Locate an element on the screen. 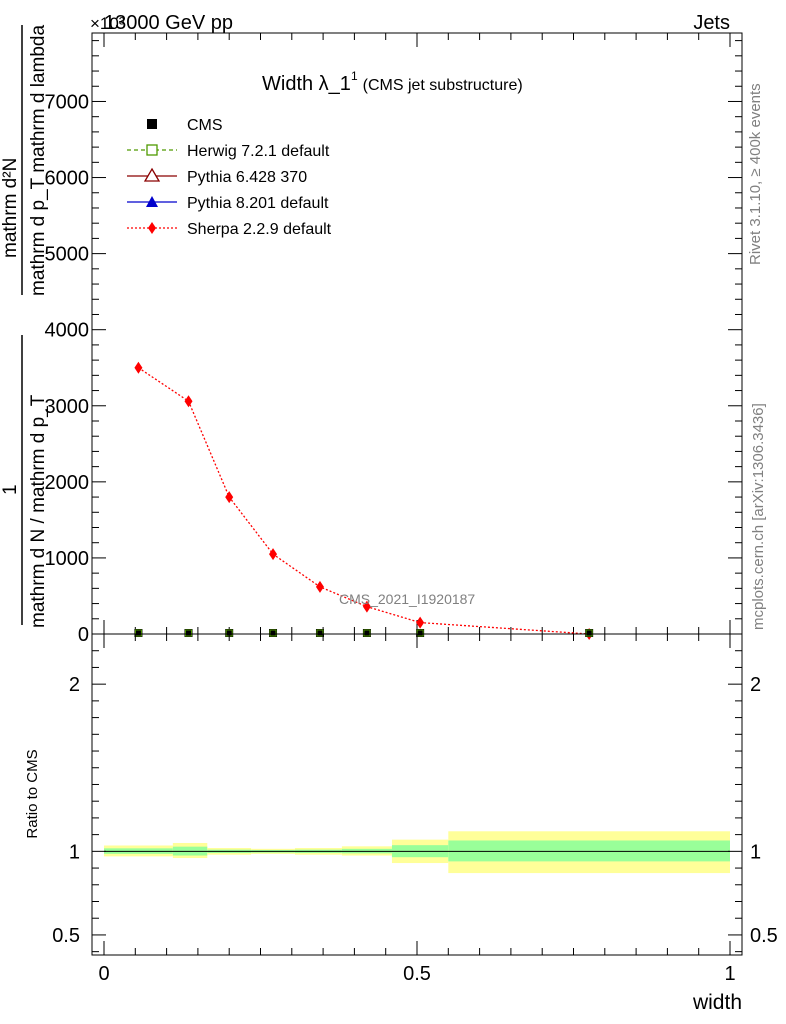 Image resolution: width=786 pixels, height=1024 pixels. energy-label: 13000 GeV pp is located at coordinates (168, 23).